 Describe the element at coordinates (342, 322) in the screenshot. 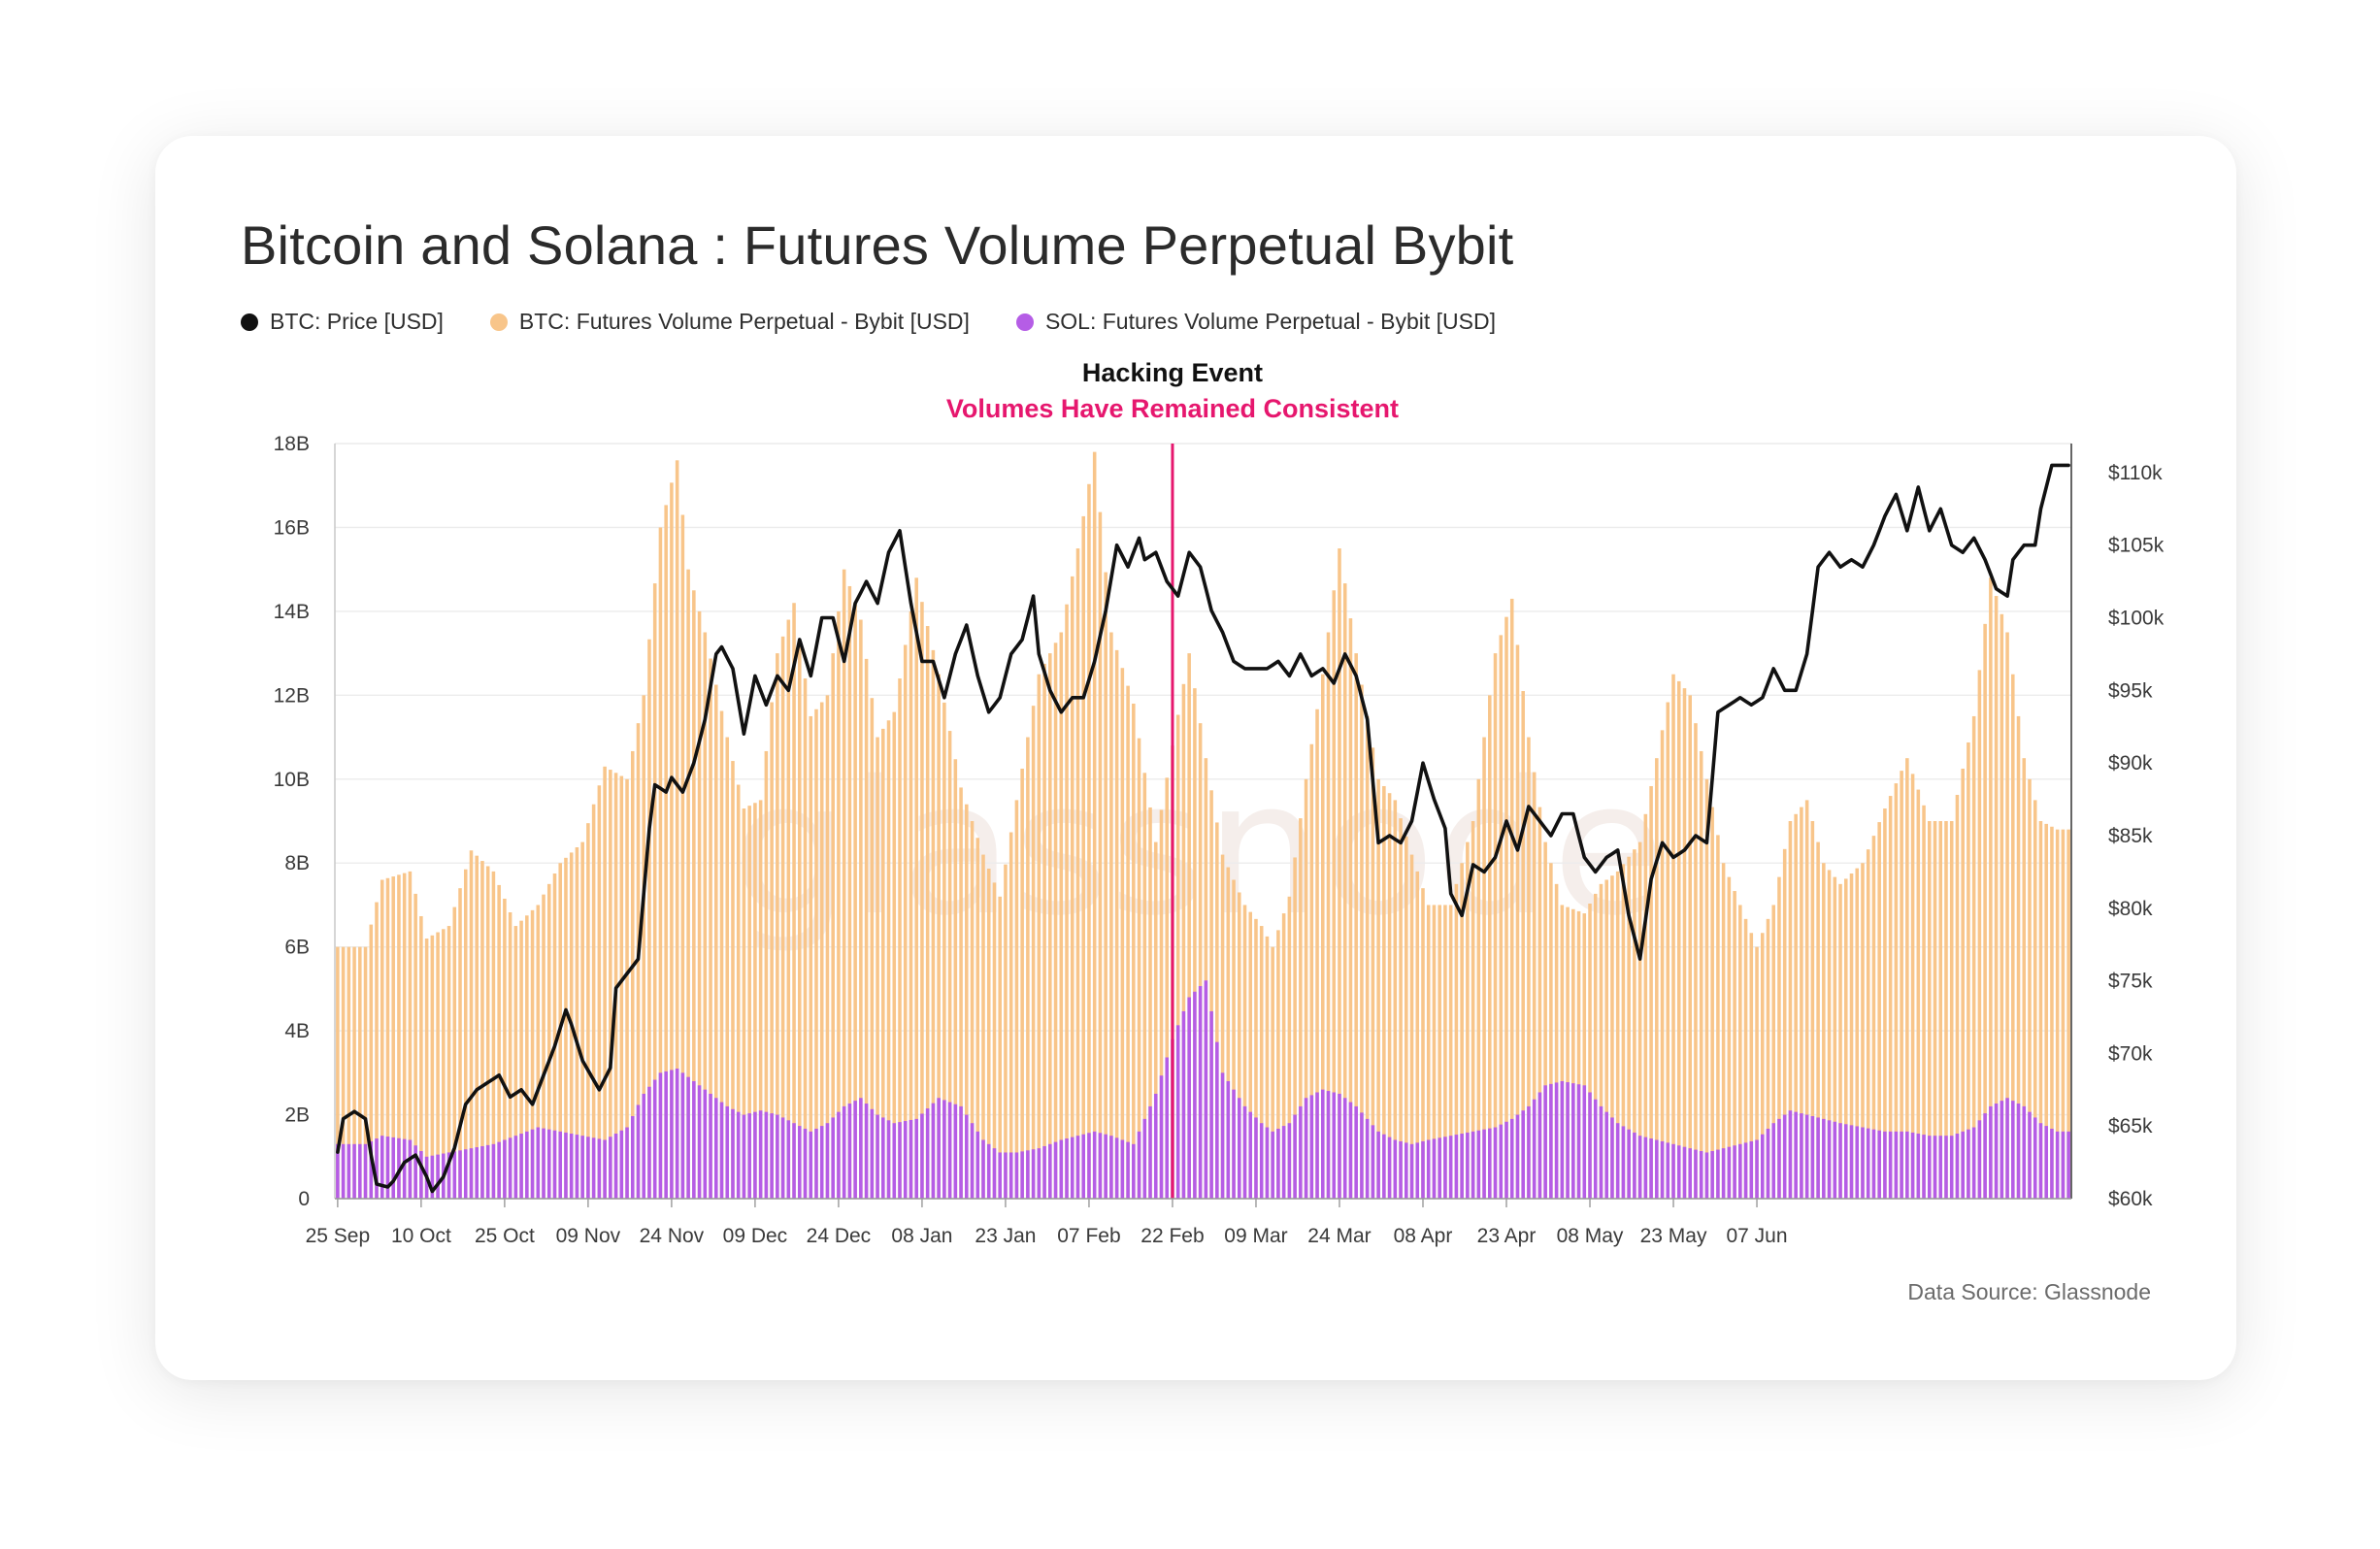

I see `legend-item-btc-price: BTC: Price [USD]` at that location.